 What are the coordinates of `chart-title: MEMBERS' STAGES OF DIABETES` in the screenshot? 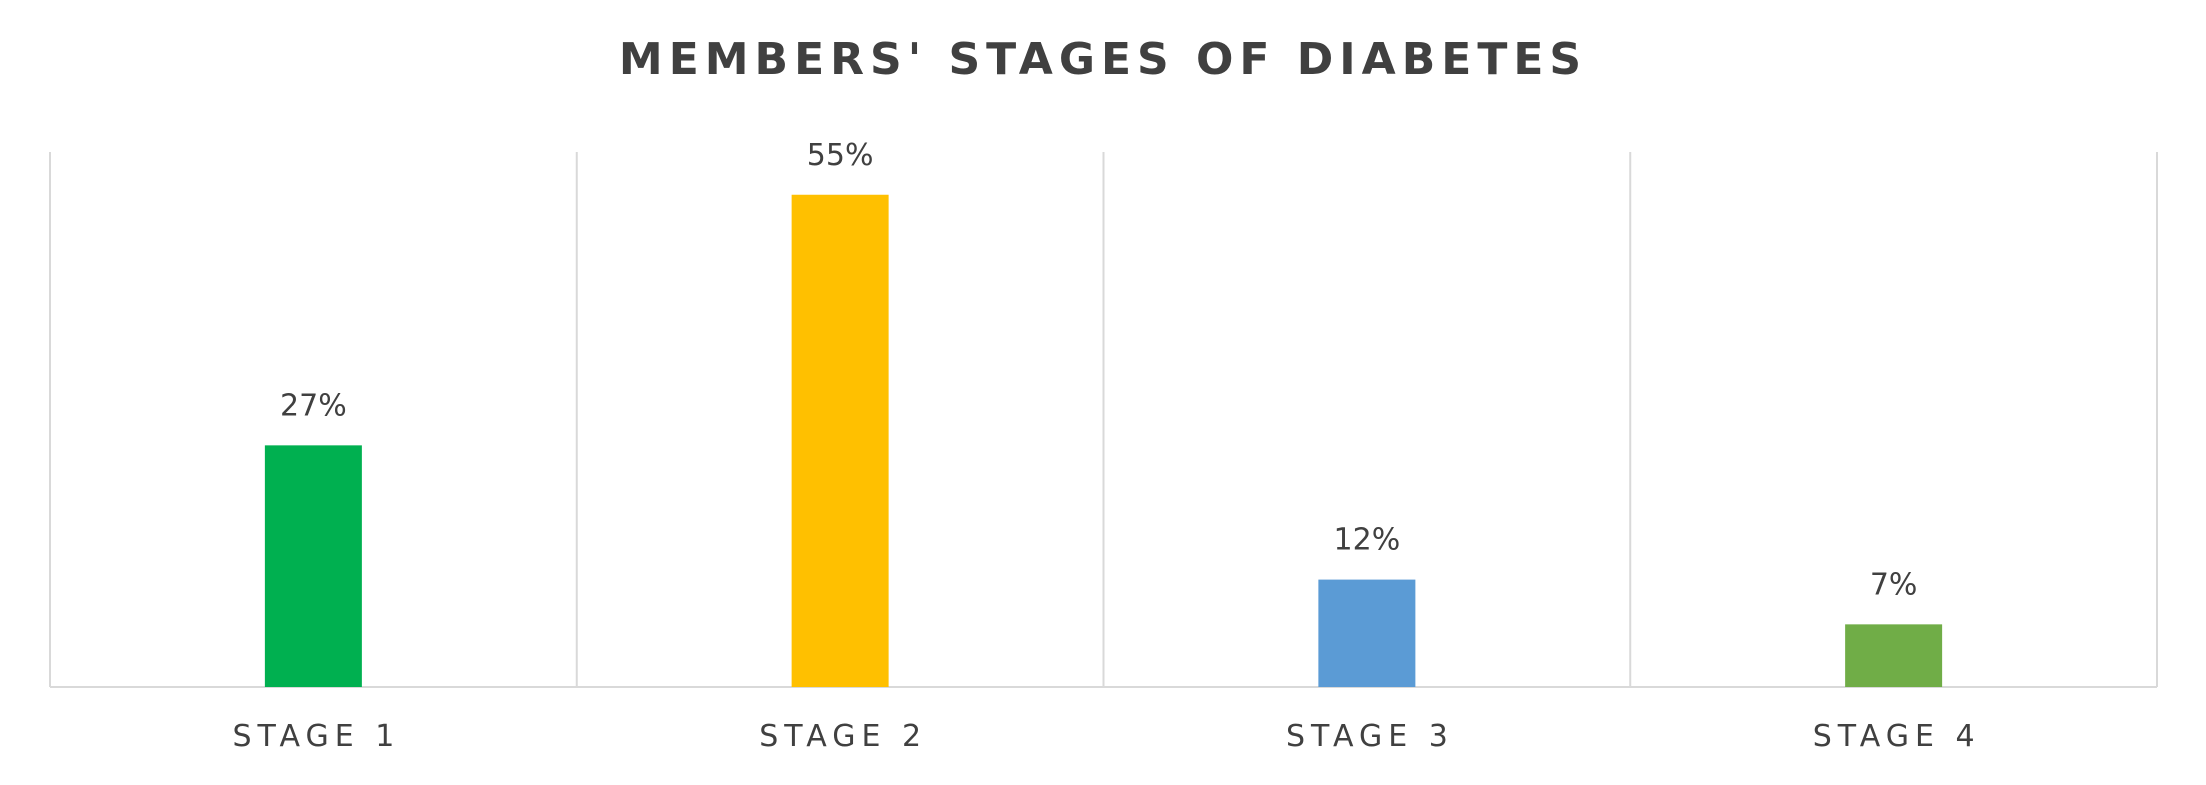 It's located at (1103, 59).